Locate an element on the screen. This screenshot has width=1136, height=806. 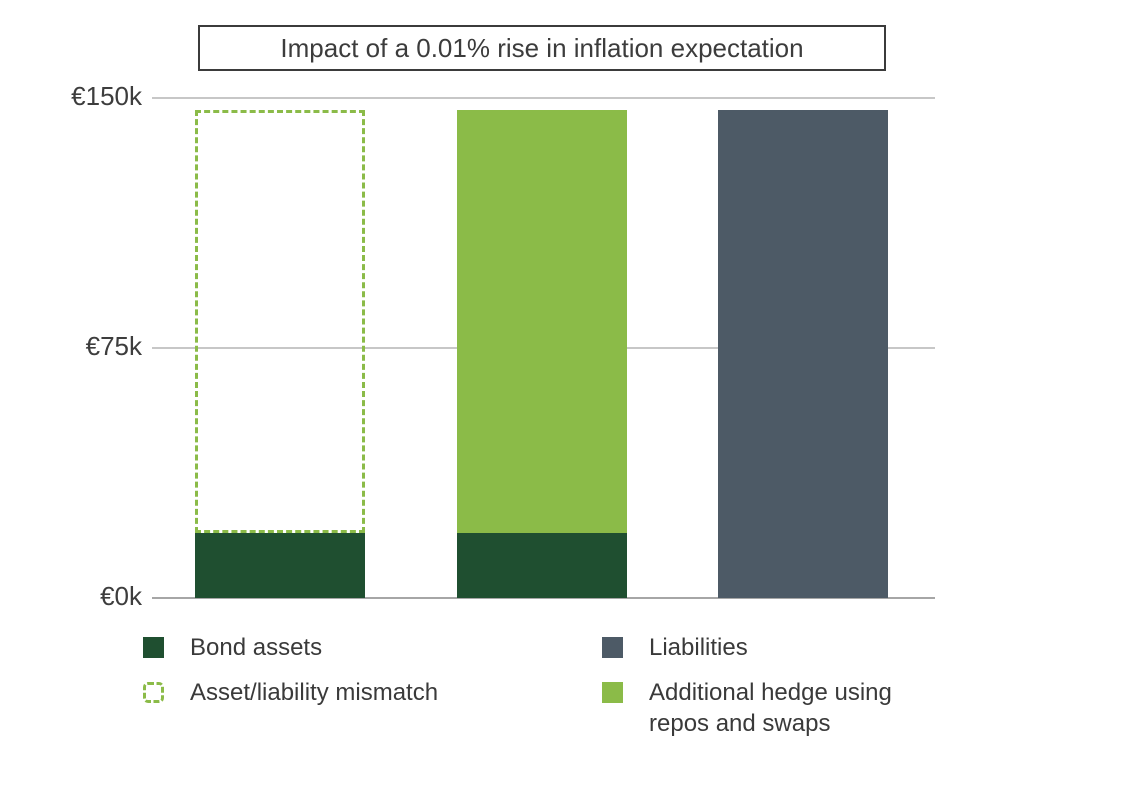
bar-liabilities is located at coordinates (803, 348).